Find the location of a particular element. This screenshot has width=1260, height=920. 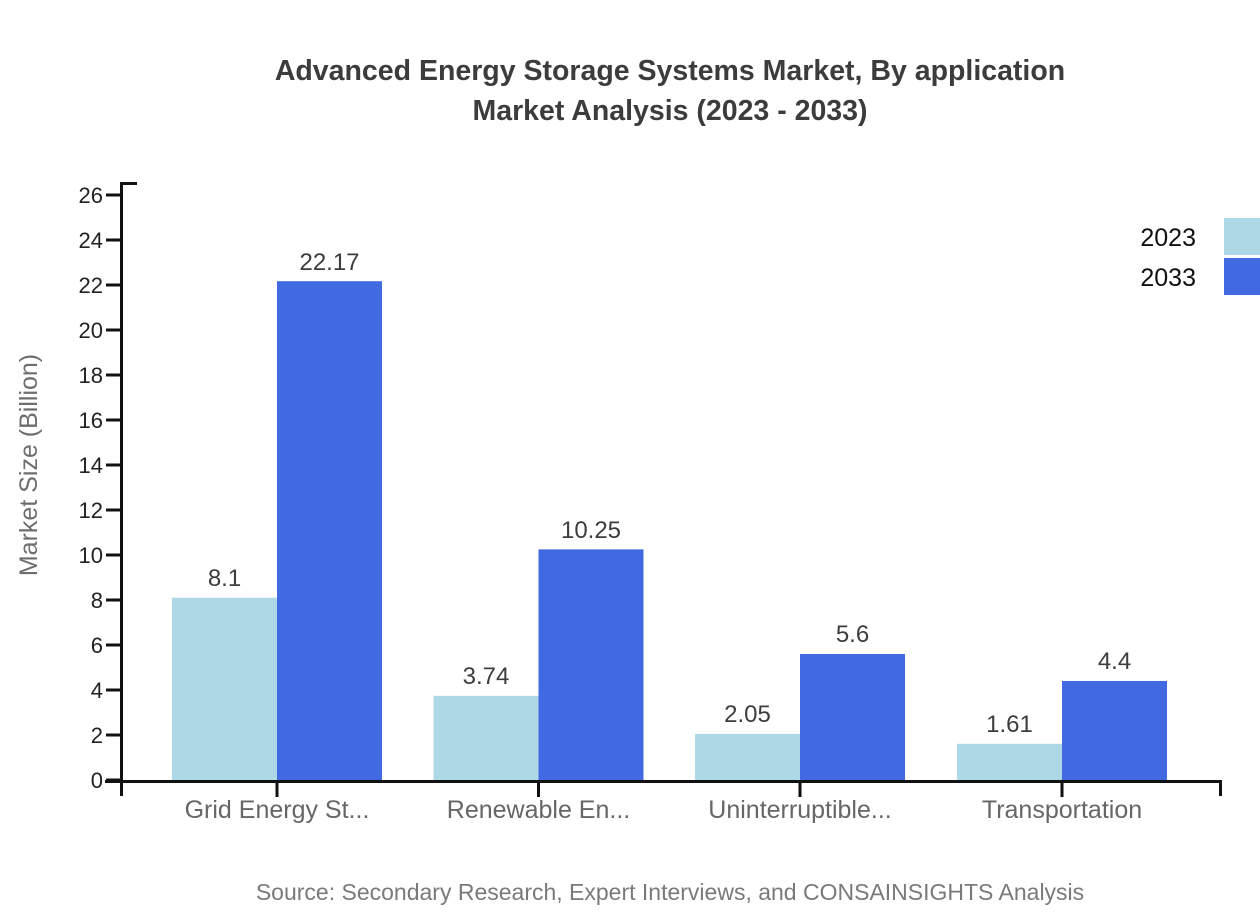

y-tick-label: 6 is located at coordinates (97, 645).